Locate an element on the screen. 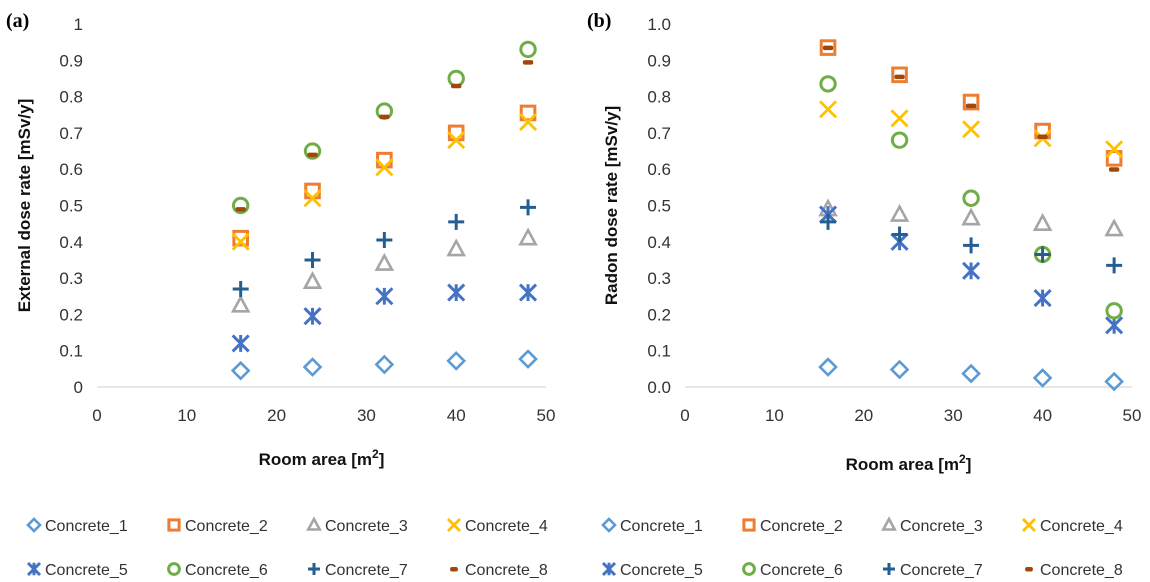  y-tick-label: 0.0 is located at coordinates (659, 387).